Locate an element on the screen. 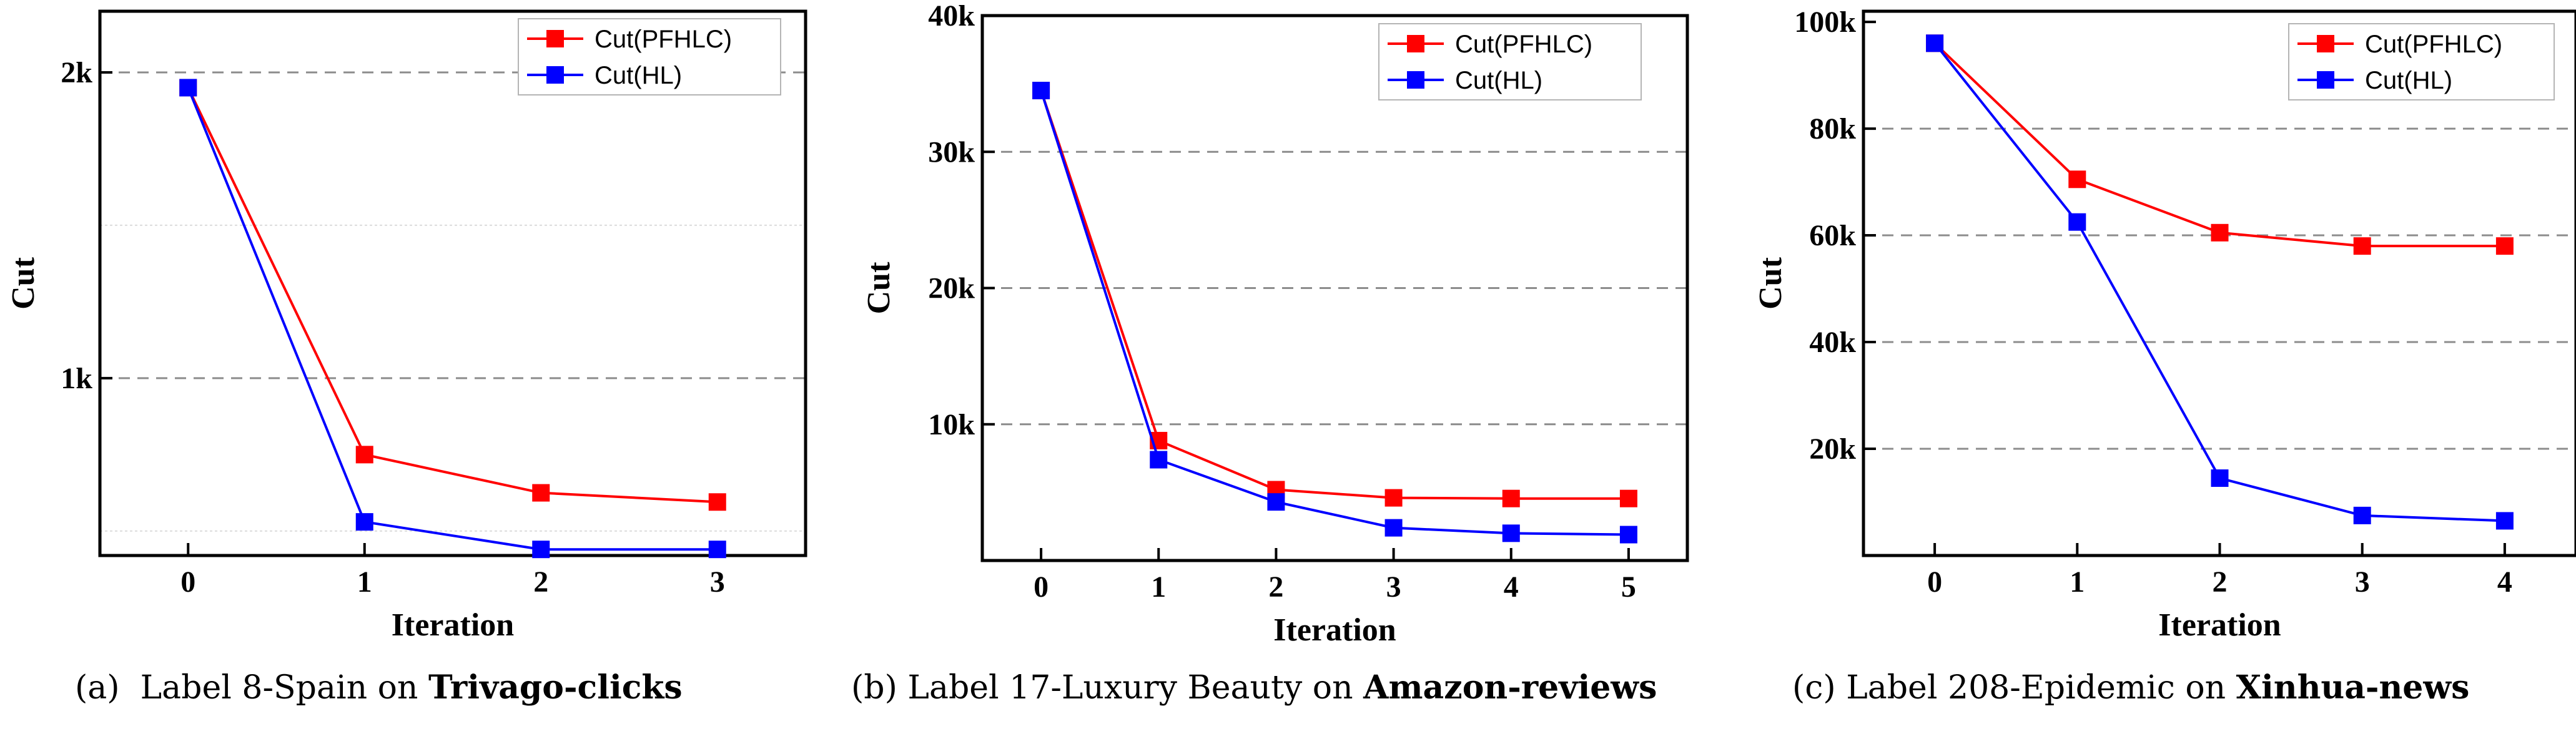 The width and height of the screenshot is (2576, 754). y-tick-label: 1k is located at coordinates (76, 378).